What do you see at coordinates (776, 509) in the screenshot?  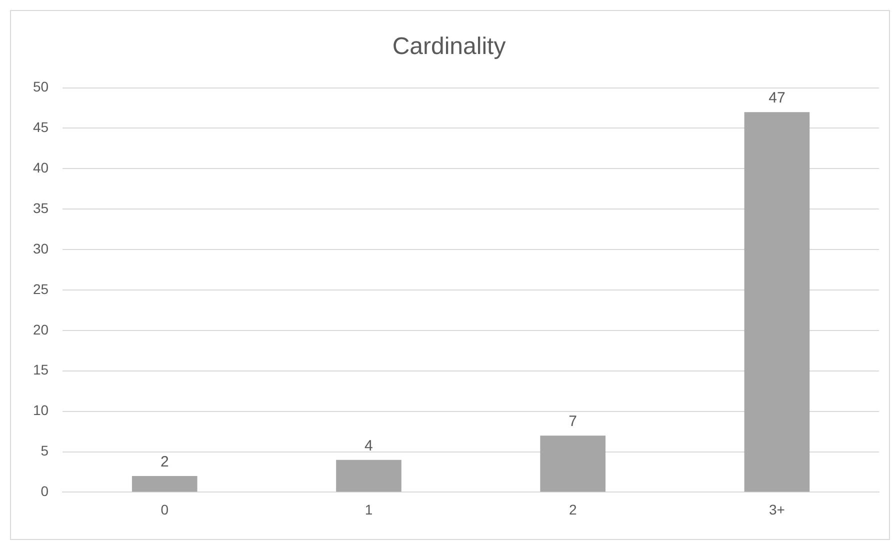 I see `x-tick-label: 3+` at bounding box center [776, 509].